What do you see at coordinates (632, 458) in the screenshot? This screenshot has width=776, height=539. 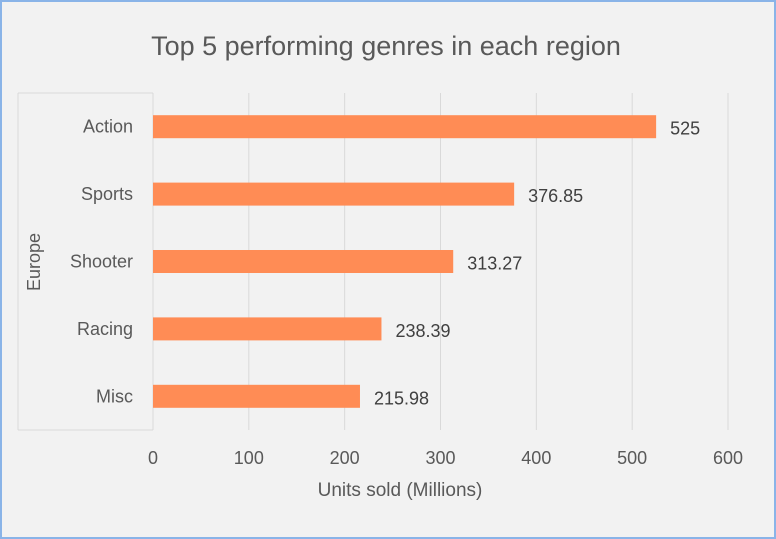 I see `x-tick-label: 500` at bounding box center [632, 458].